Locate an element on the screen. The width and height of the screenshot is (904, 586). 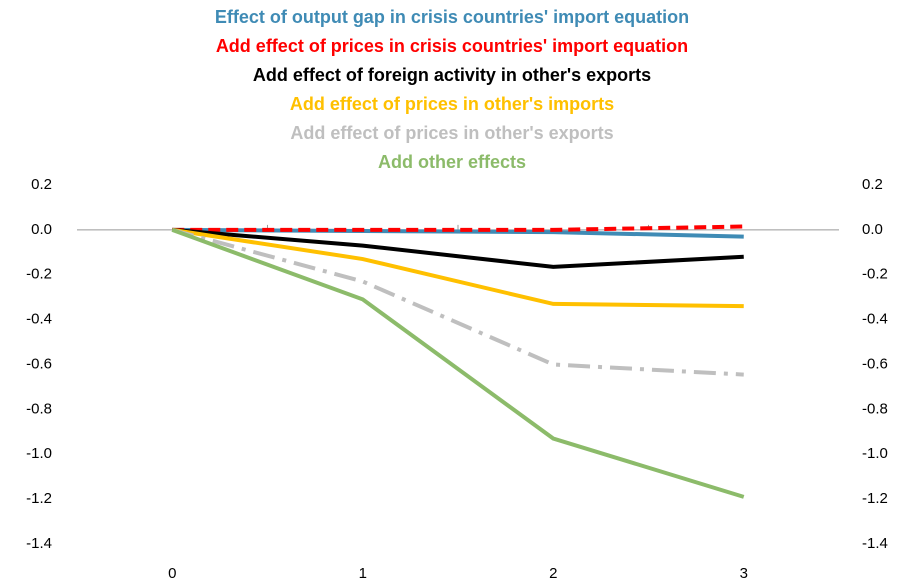
y2-tick-label: -1.2 is located at coordinates (875, 498).